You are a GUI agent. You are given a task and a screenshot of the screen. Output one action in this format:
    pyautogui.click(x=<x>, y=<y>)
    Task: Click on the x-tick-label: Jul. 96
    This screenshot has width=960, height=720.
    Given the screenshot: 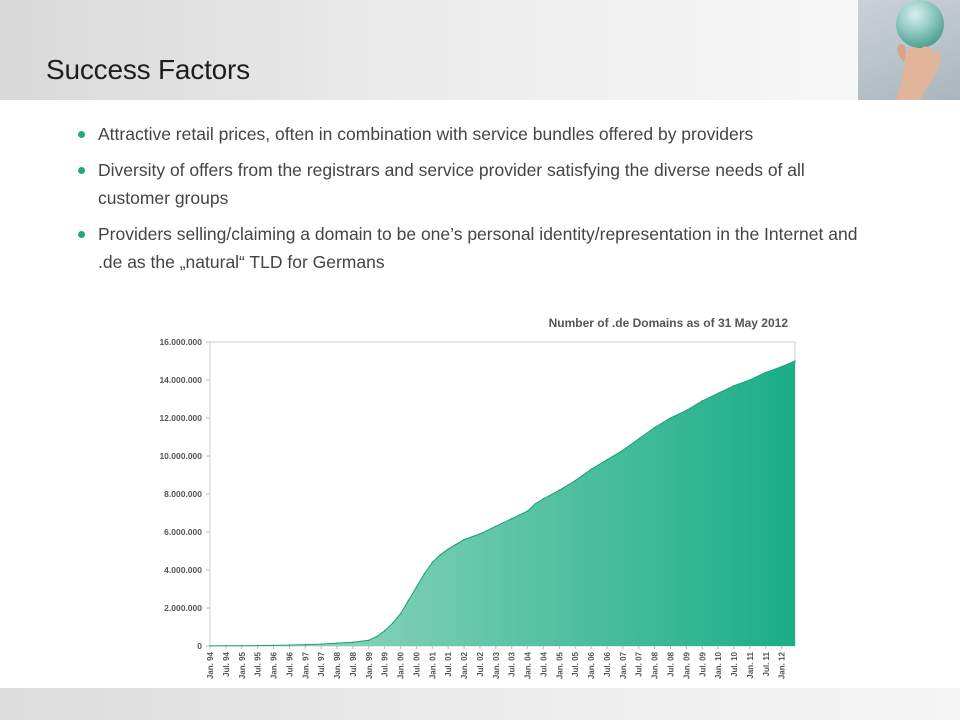 What is the action you would take?
    pyautogui.click(x=289, y=663)
    